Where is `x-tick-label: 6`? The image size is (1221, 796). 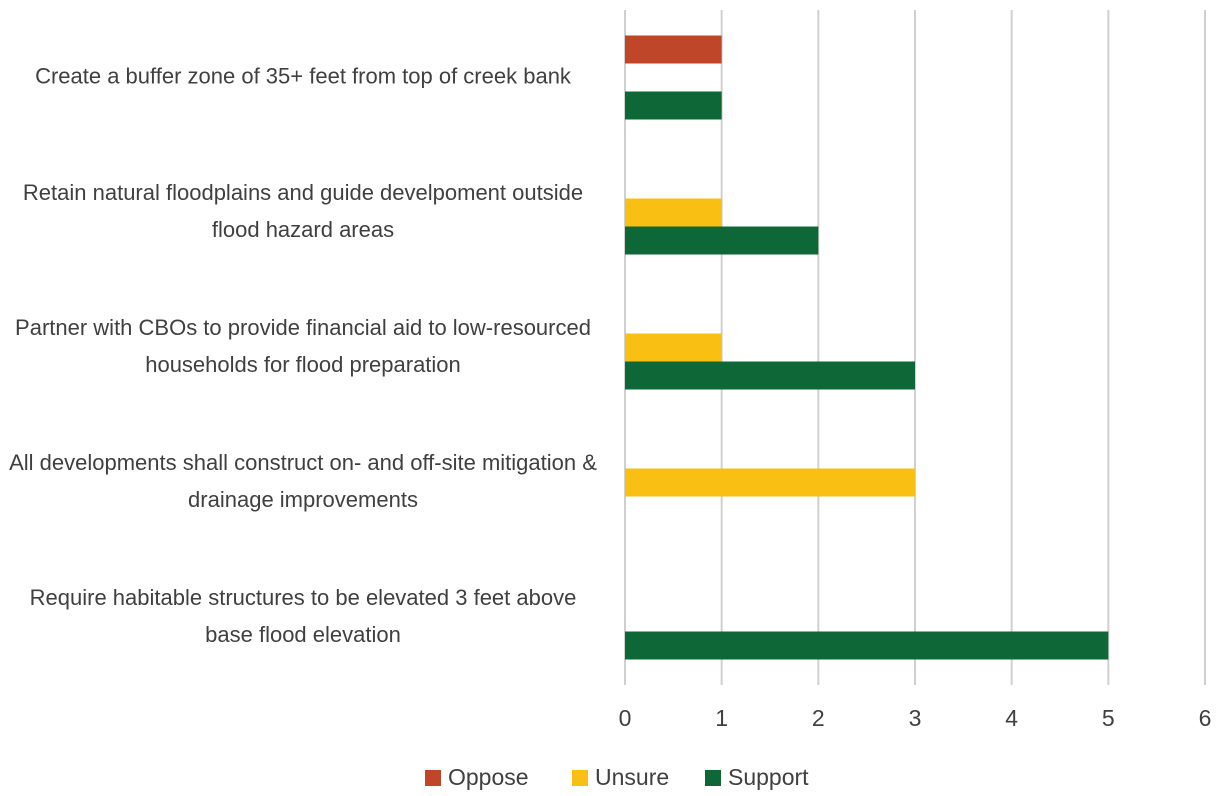 x-tick-label: 6 is located at coordinates (1205, 718).